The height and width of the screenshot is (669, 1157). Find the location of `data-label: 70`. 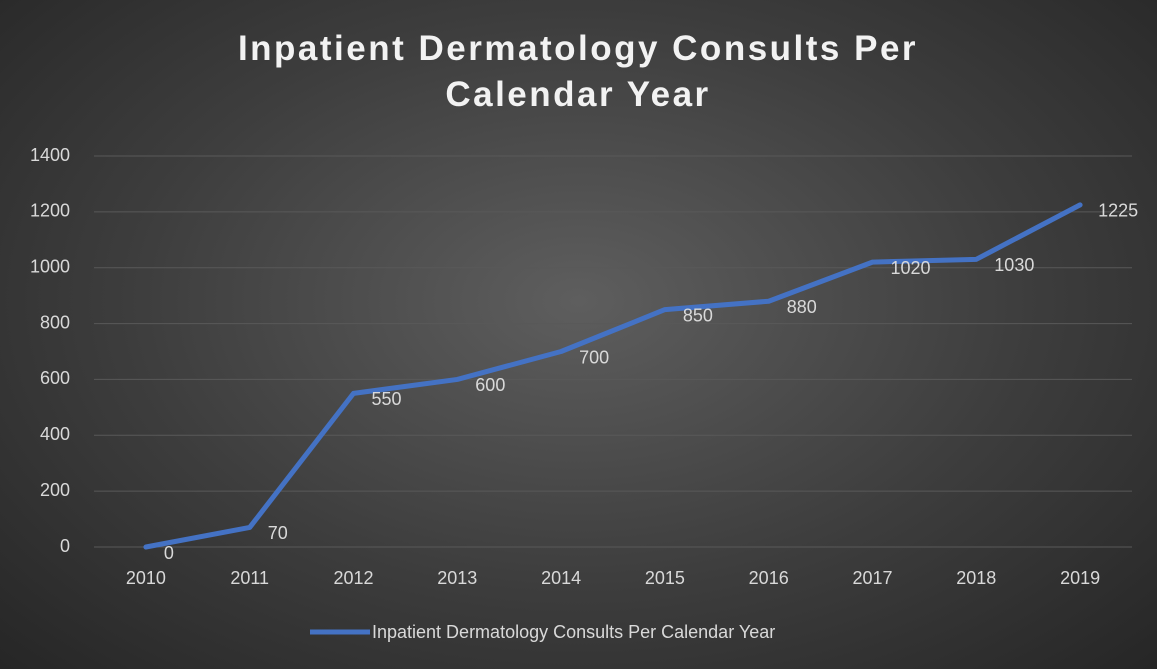

data-label: 70 is located at coordinates (278, 533).